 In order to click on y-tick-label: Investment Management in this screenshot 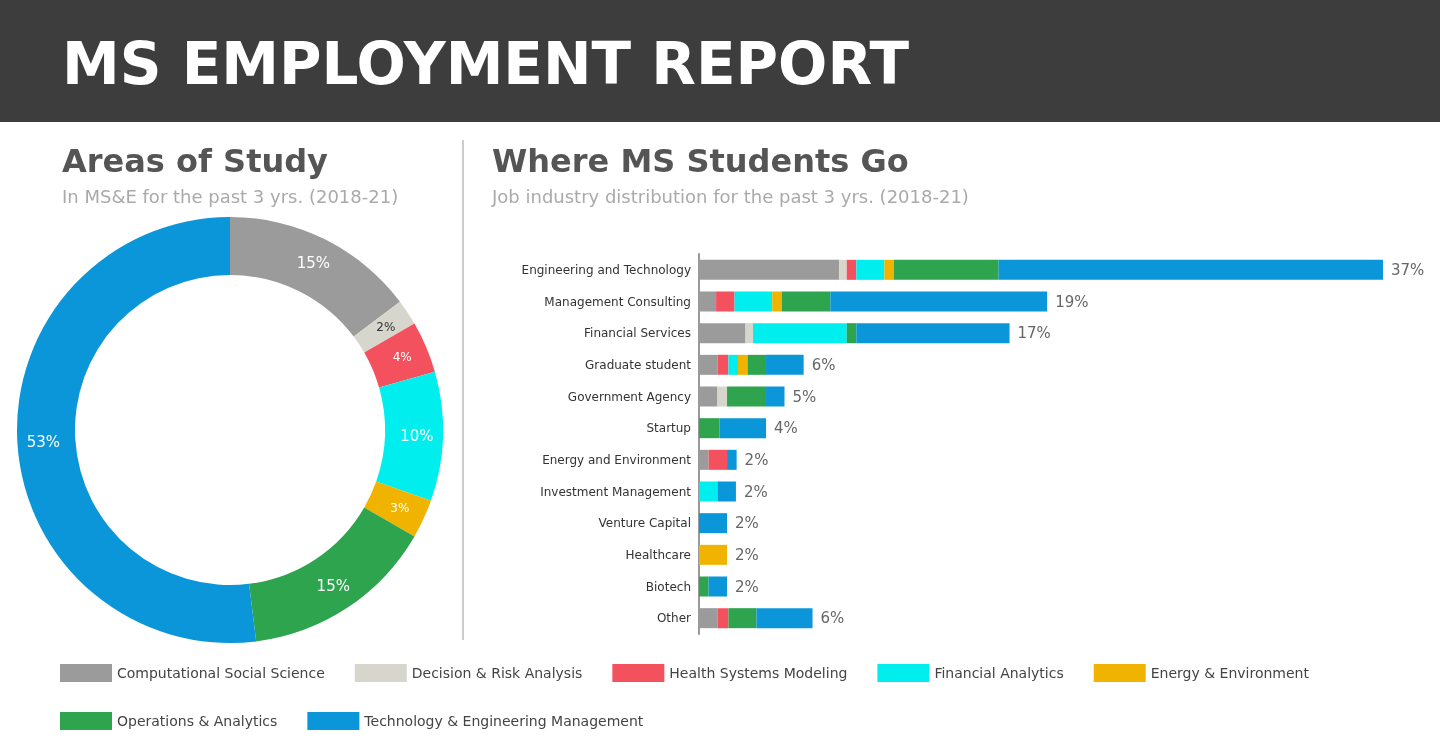, I will do `click(616, 491)`.